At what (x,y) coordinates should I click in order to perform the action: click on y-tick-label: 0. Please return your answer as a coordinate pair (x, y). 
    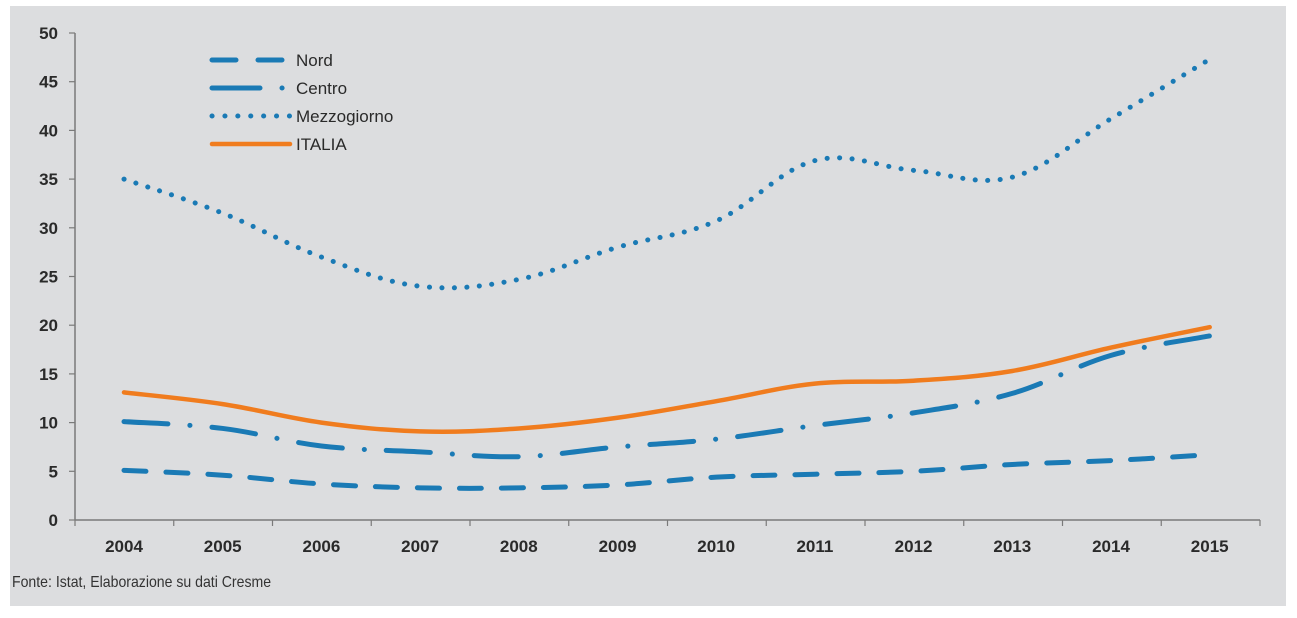
    Looking at the image, I should click on (53, 520).